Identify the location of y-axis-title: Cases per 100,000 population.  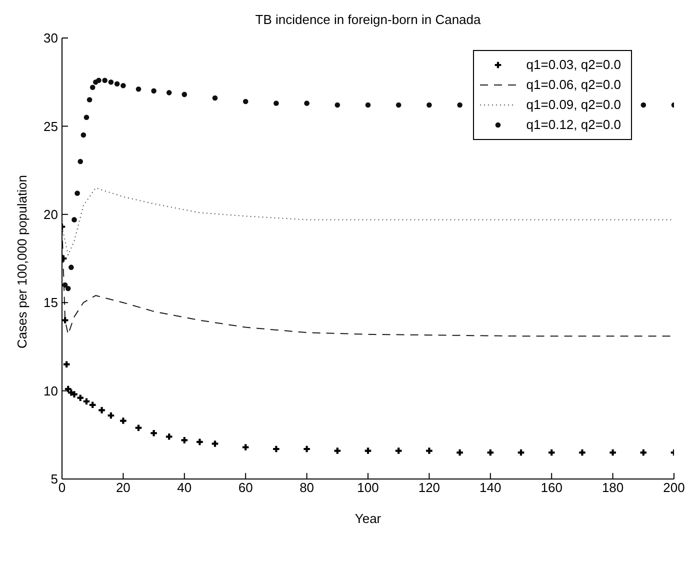
(22, 261).